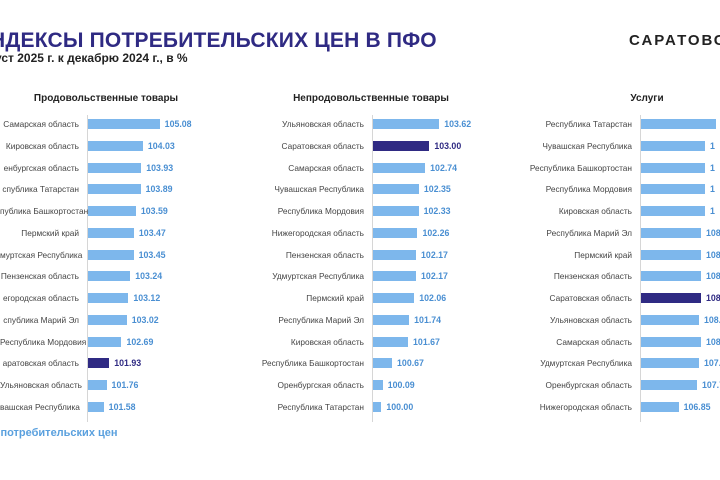  Describe the element at coordinates (160, 167) in the screenshot. I see `value-label: 103.93` at that location.